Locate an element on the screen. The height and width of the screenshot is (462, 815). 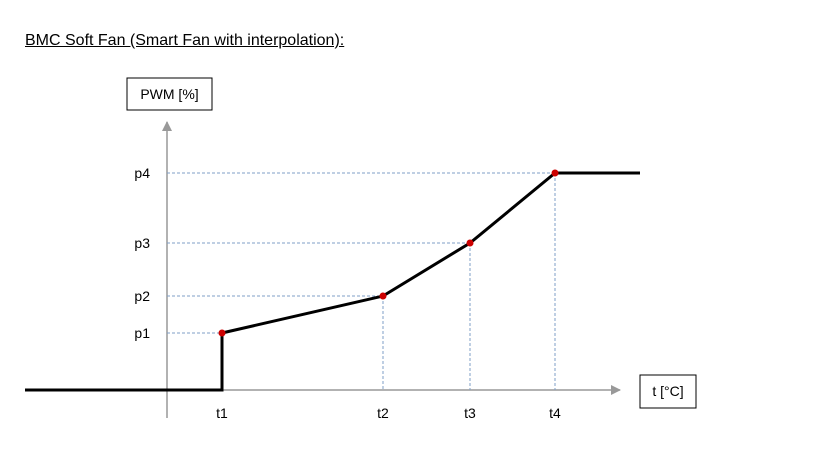
x-axis-label: t [°C] is located at coordinates (667, 391).